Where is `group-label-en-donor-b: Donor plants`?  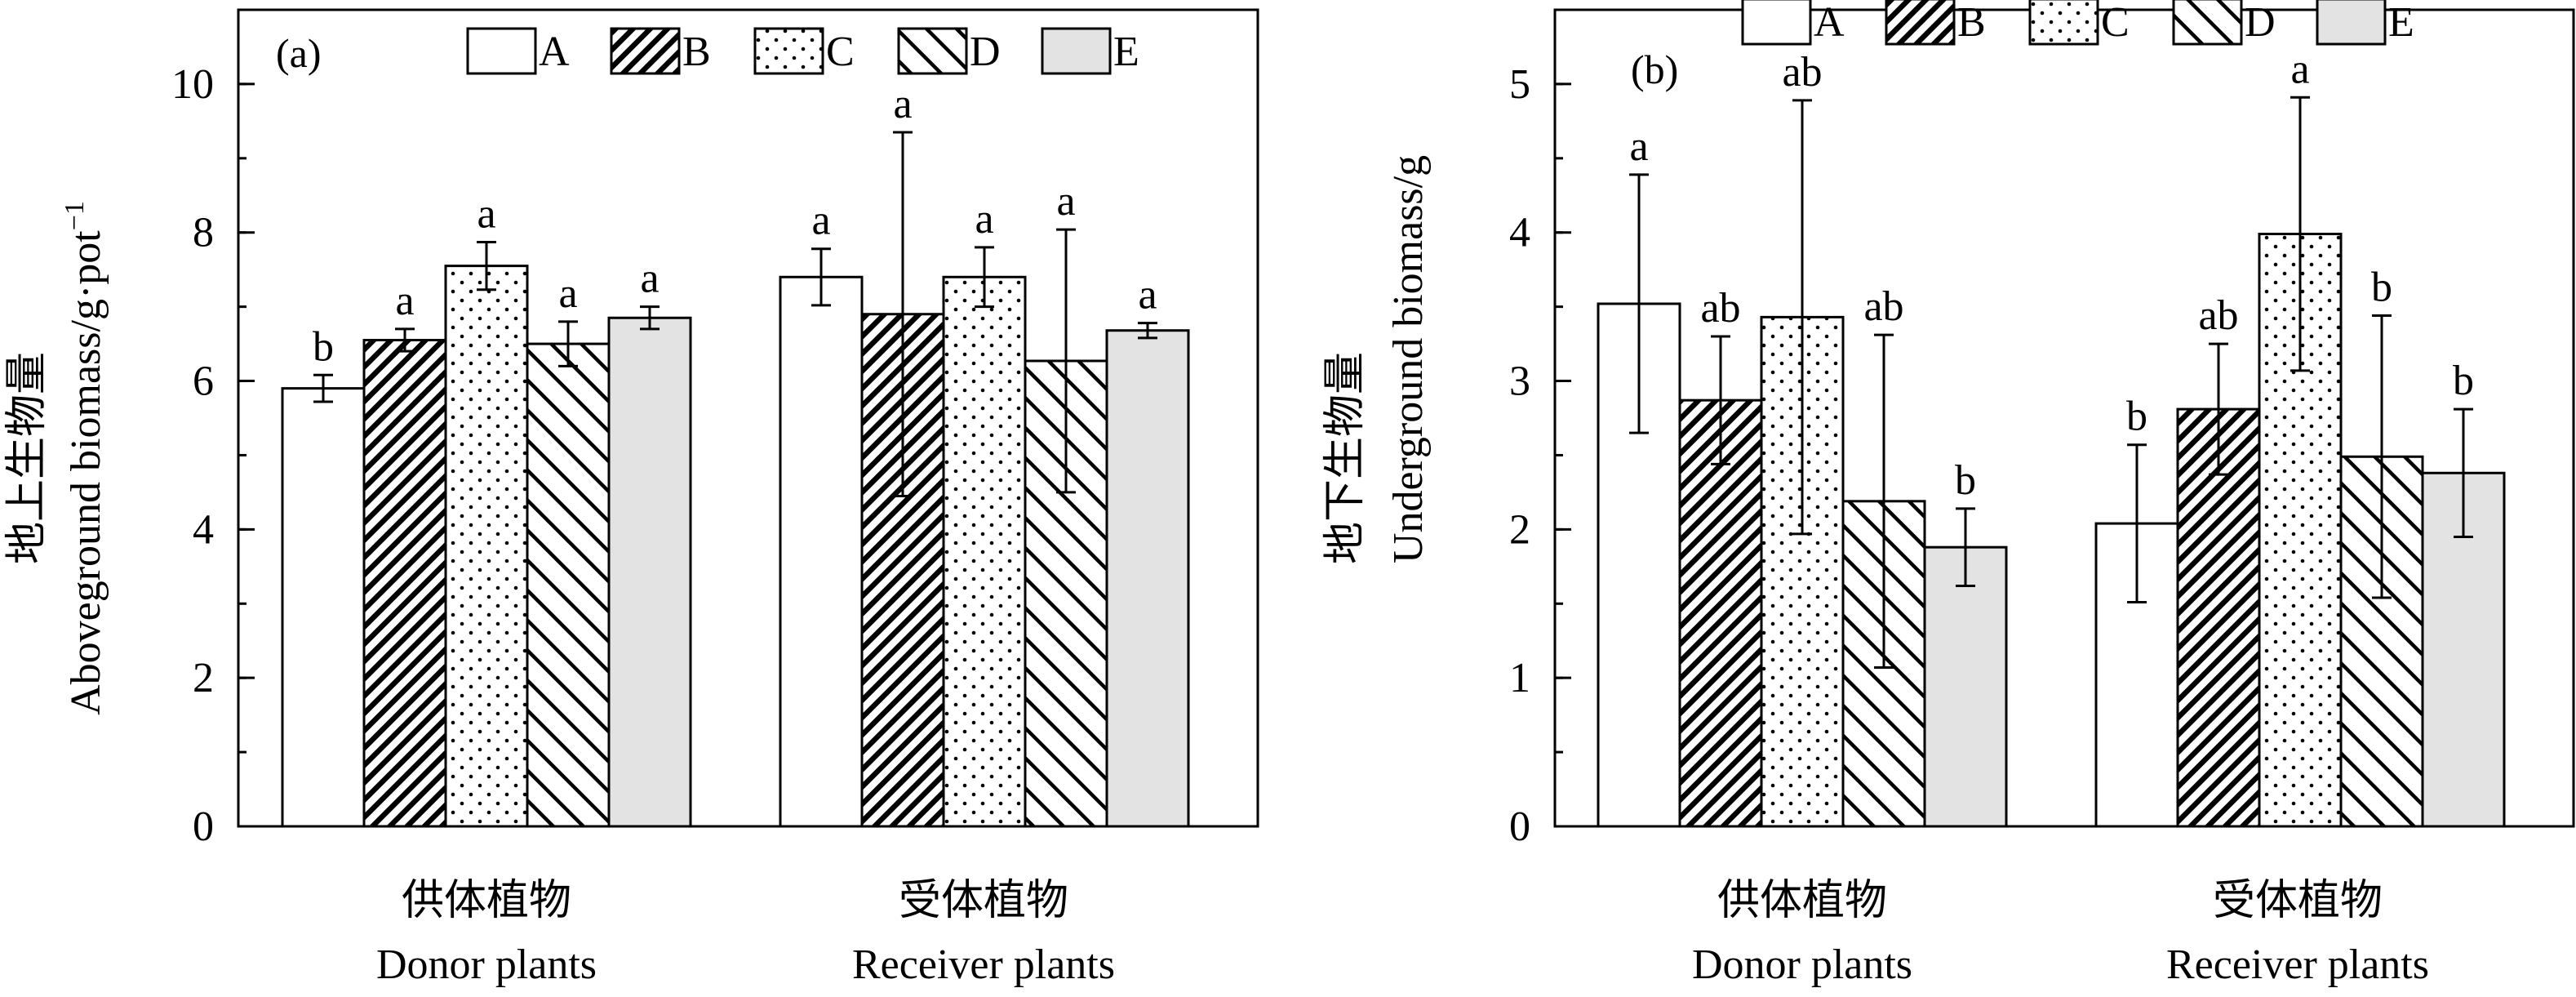
group-label-en-donor-b: Donor plants is located at coordinates (1802, 965).